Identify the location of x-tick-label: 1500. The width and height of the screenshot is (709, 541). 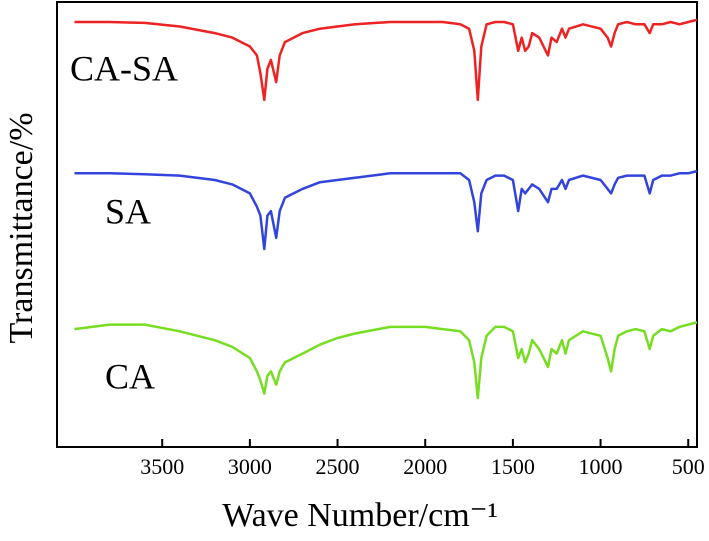
(513, 466).